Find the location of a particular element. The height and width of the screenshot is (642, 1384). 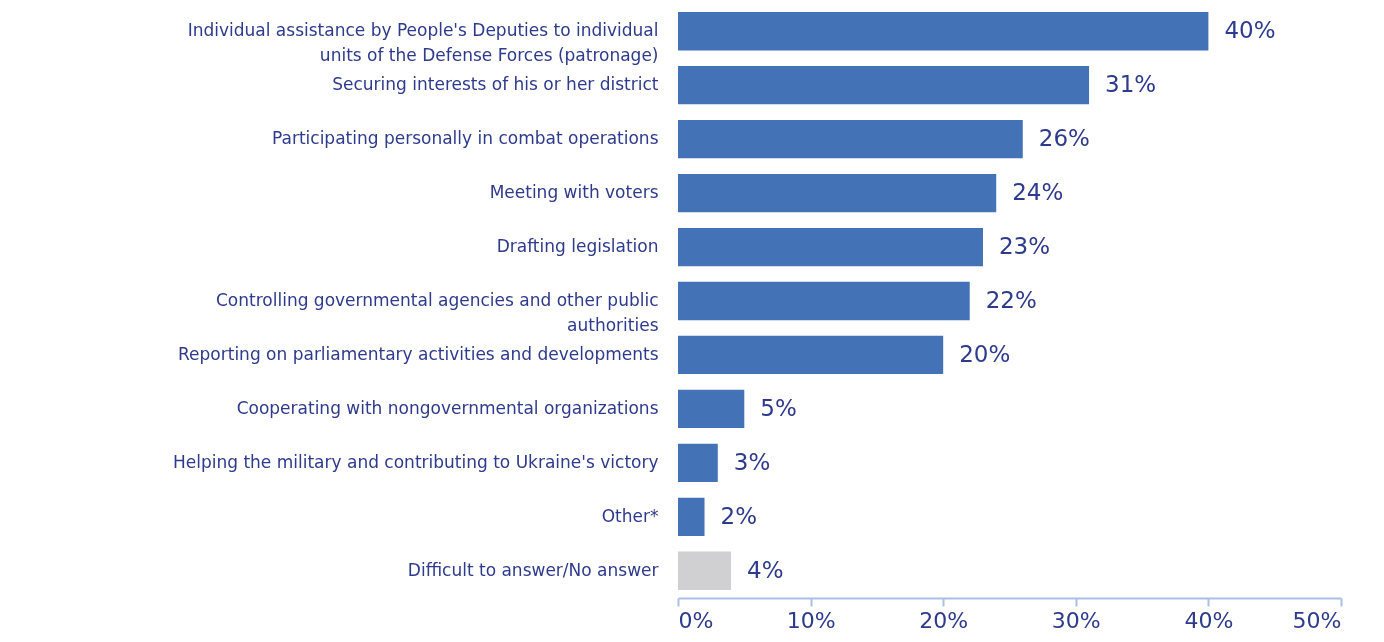

data-label: 23% is located at coordinates (1024, 246).